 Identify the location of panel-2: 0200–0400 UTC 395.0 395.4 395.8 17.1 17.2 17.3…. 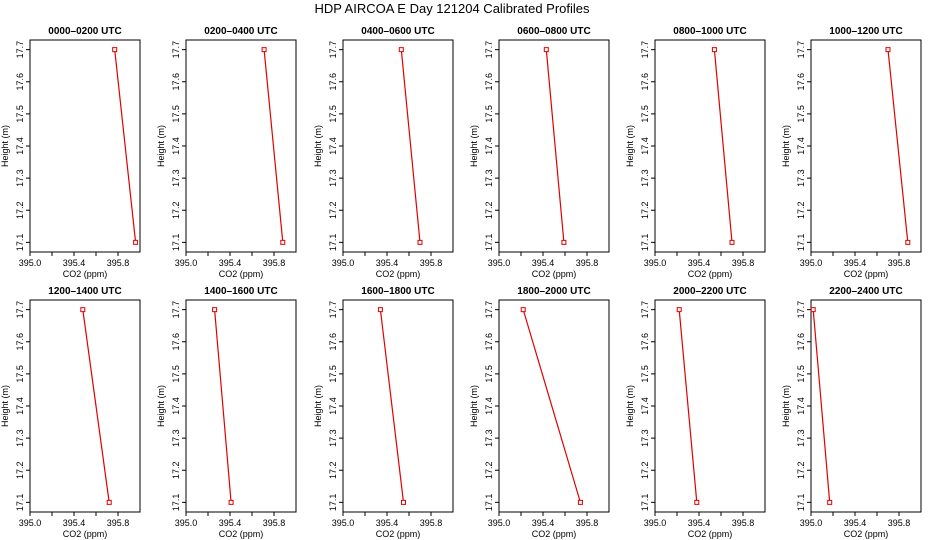
(226, 152).